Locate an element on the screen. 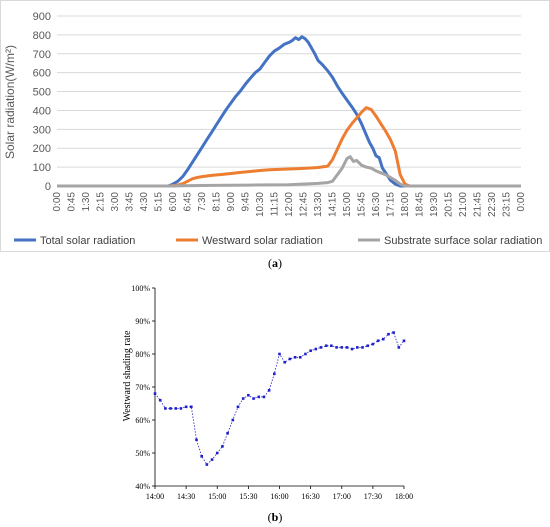  x-tick-label: 9:00 is located at coordinates (231, 202).